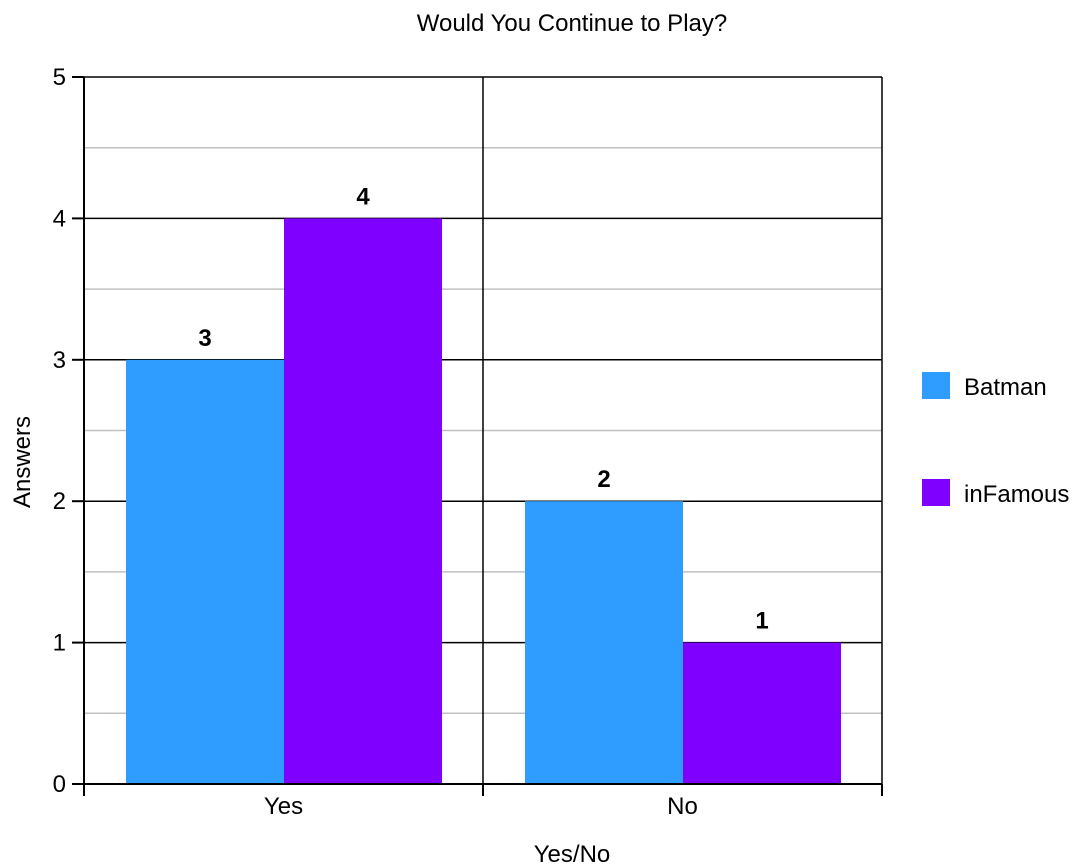 The height and width of the screenshot is (866, 1086). I want to click on legend-label-infamous: inFamous, so click(1016, 494).